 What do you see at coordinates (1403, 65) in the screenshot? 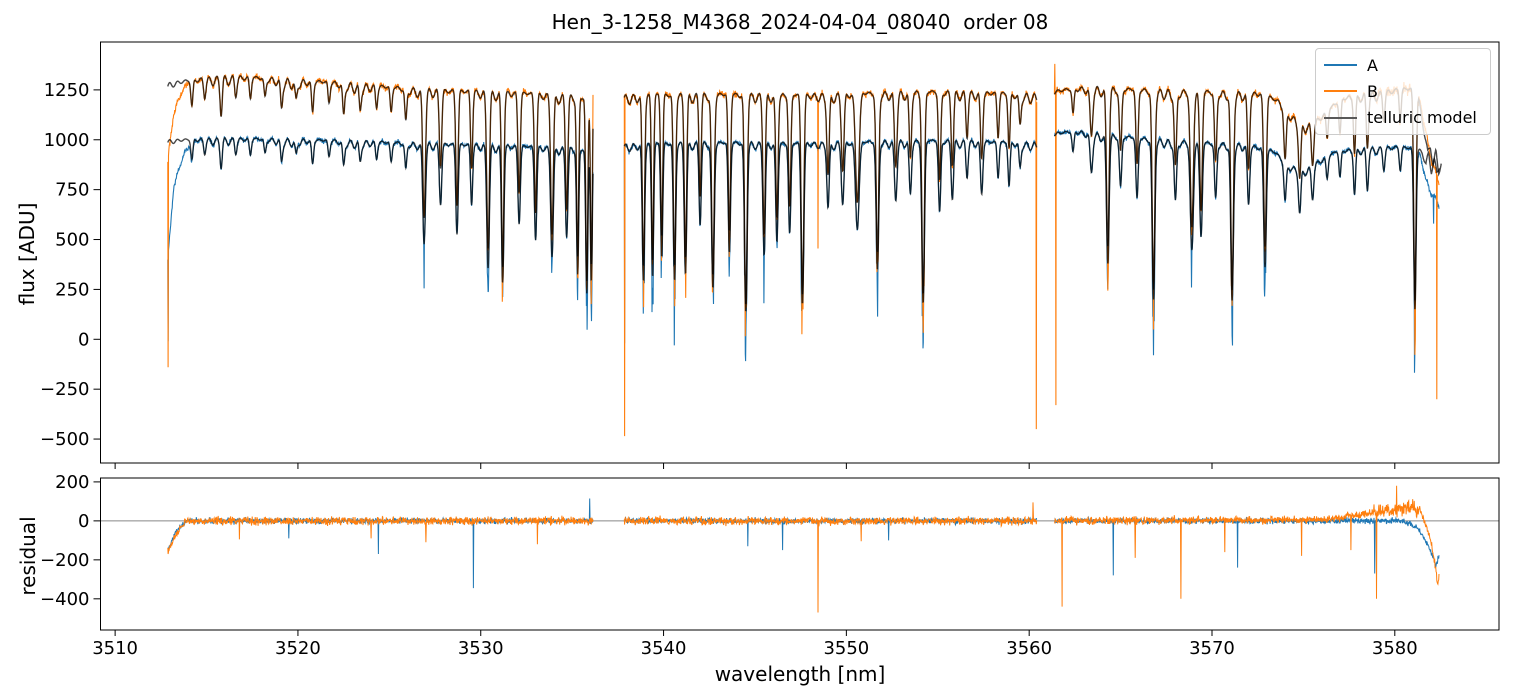
I see `legend-item-a: A` at bounding box center [1403, 65].